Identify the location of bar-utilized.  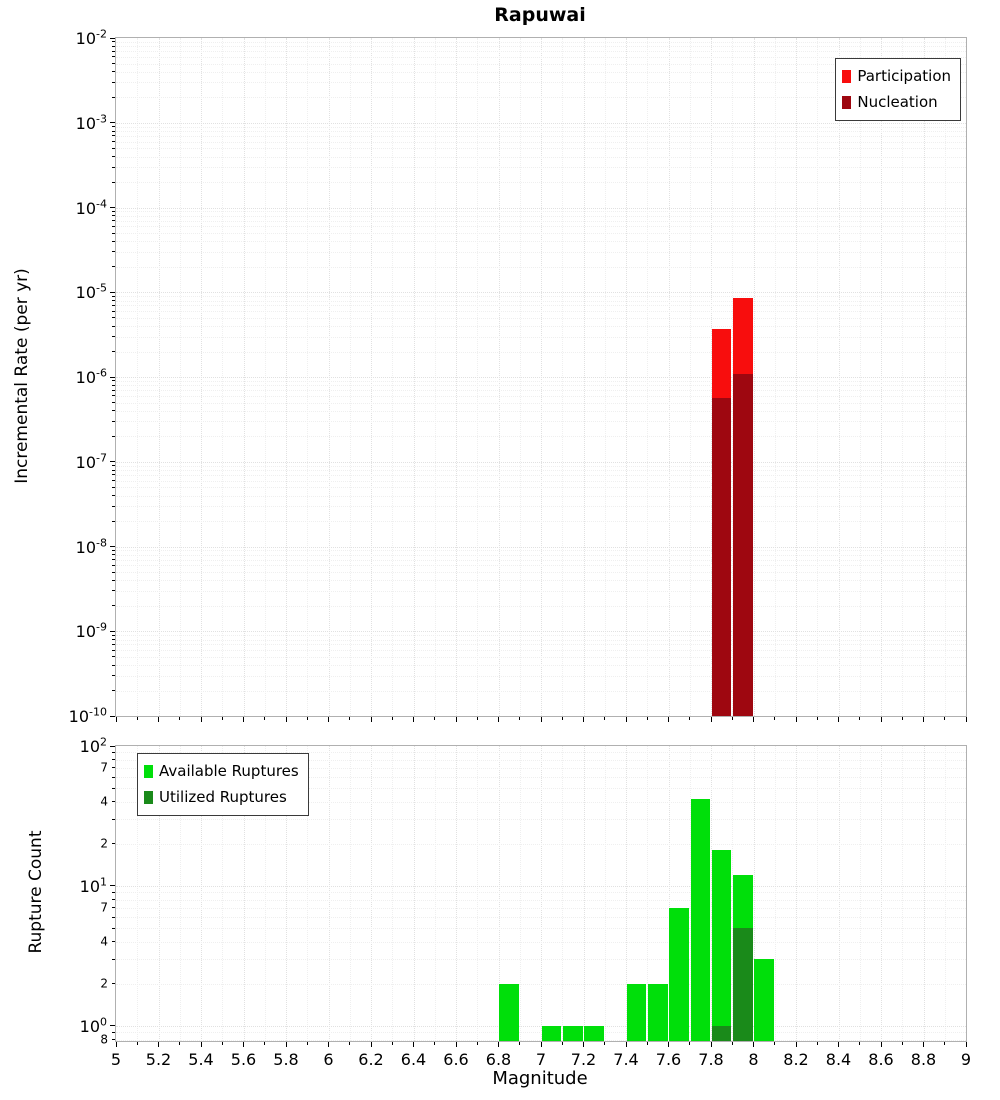
(721, 1033).